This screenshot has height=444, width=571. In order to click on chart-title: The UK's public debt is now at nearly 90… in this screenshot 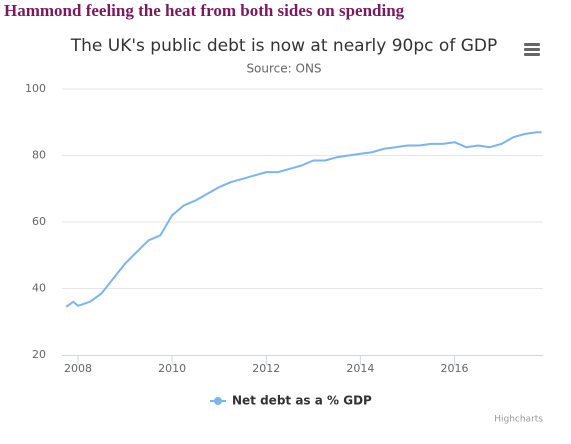, I will do `click(283, 46)`.